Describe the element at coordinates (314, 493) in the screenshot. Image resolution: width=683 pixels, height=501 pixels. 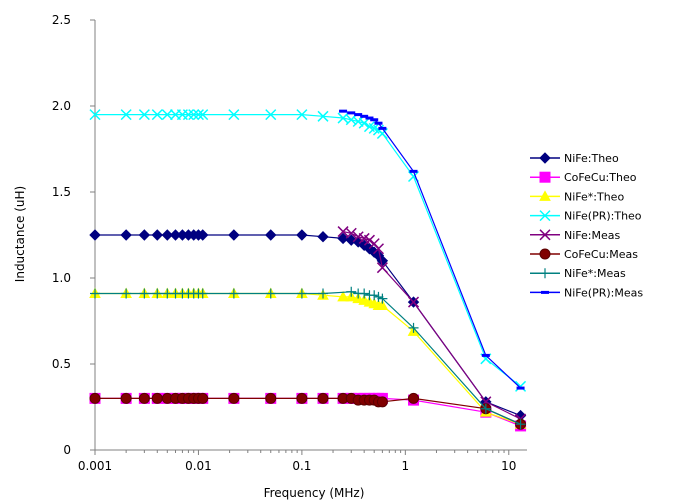
I see `x-axis-title: Frequency (MHz)` at that location.